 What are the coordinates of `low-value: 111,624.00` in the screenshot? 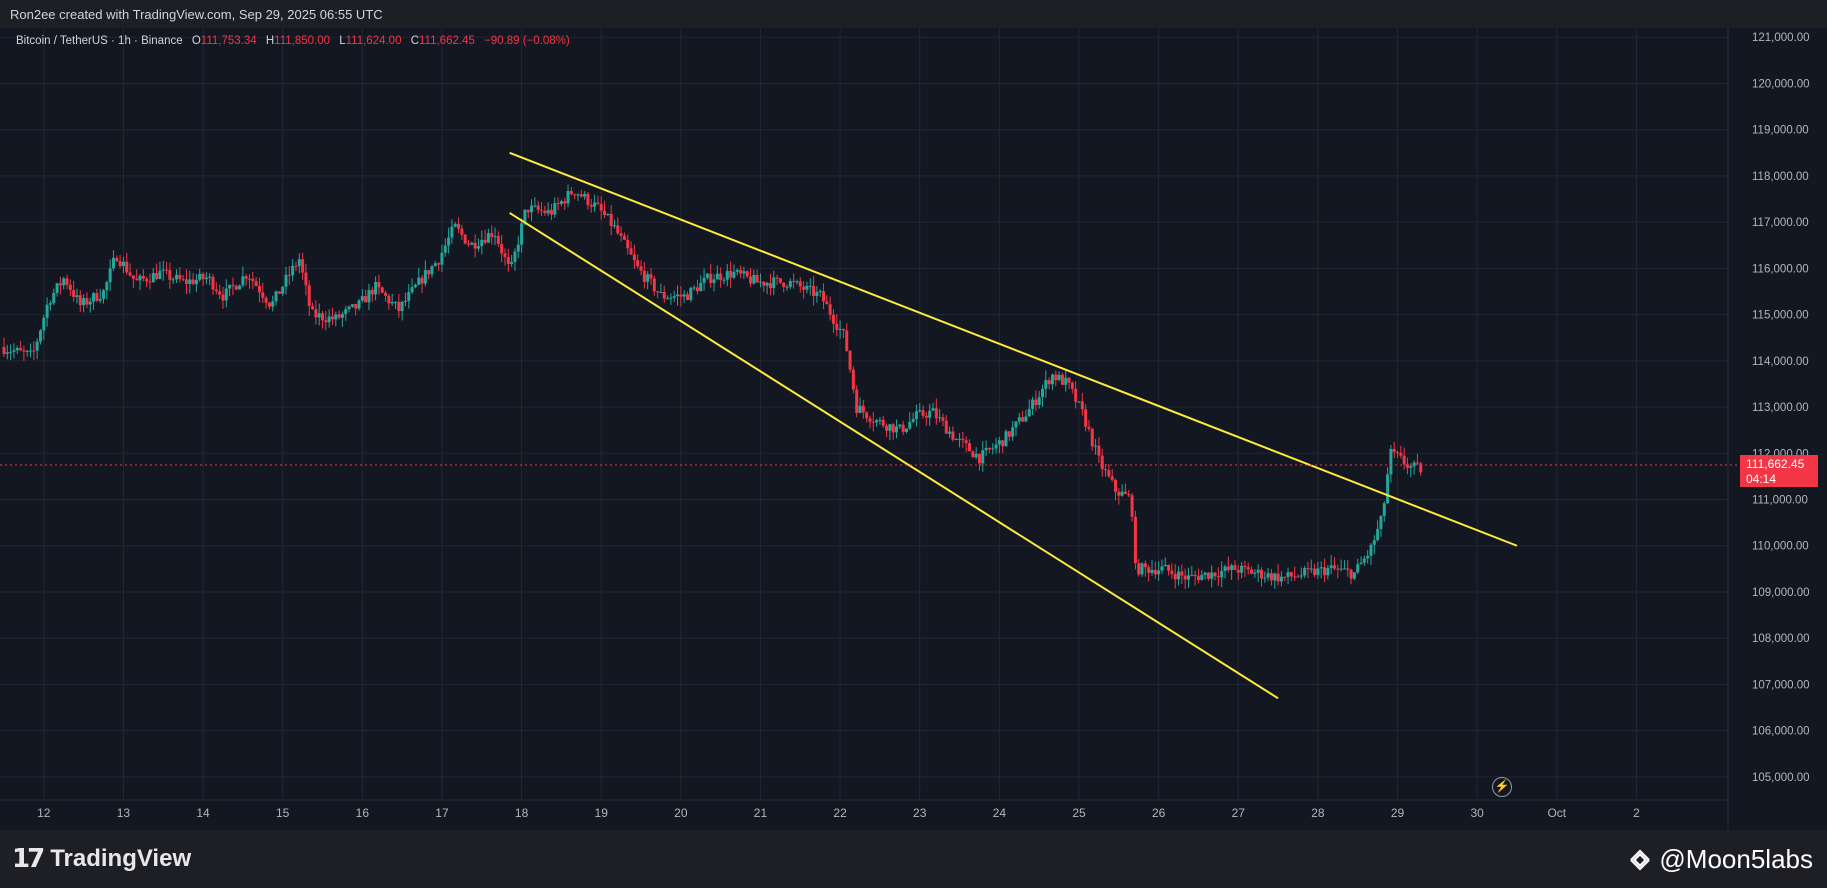 It's located at (373, 41).